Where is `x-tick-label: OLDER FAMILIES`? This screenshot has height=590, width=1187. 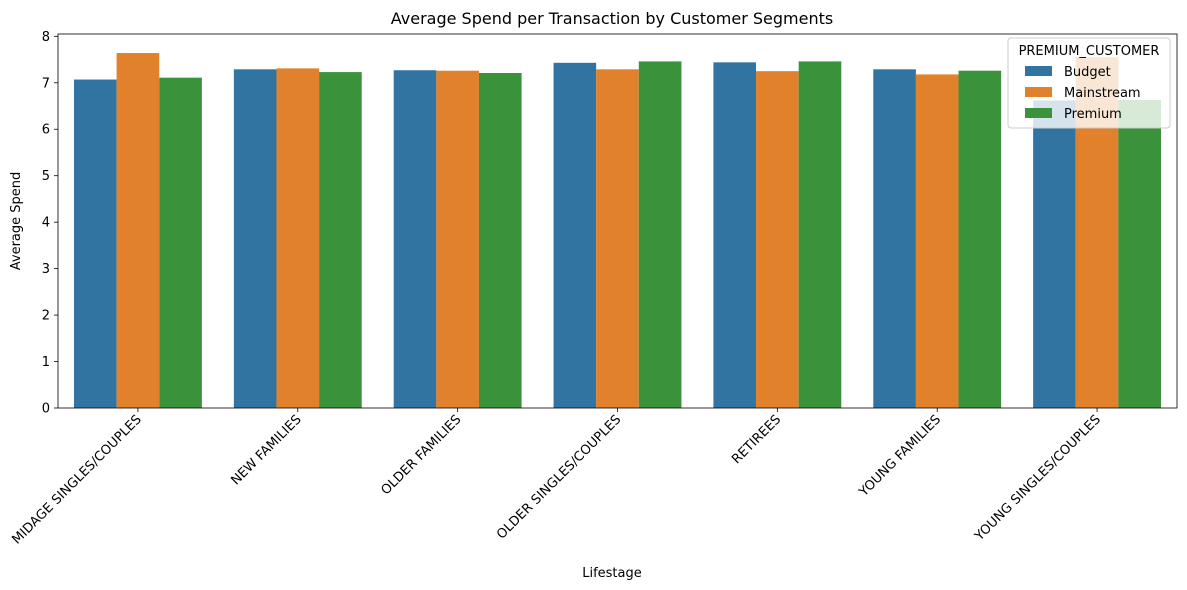 x-tick-label: OLDER FAMILIES is located at coordinates (421, 455).